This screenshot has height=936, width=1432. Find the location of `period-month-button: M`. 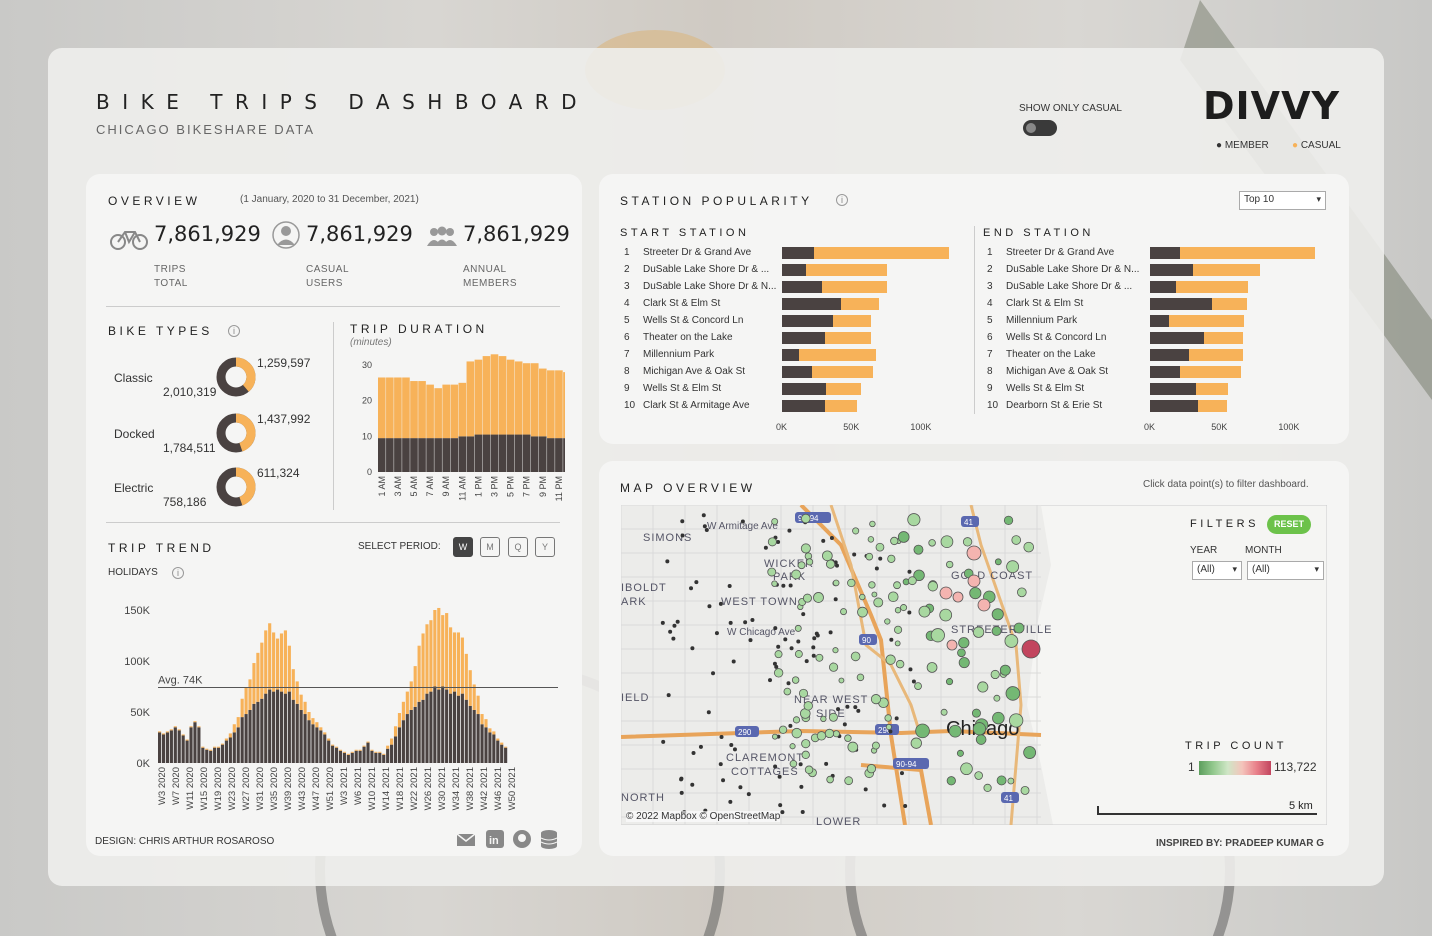

period-month-button: M is located at coordinates (490, 547).